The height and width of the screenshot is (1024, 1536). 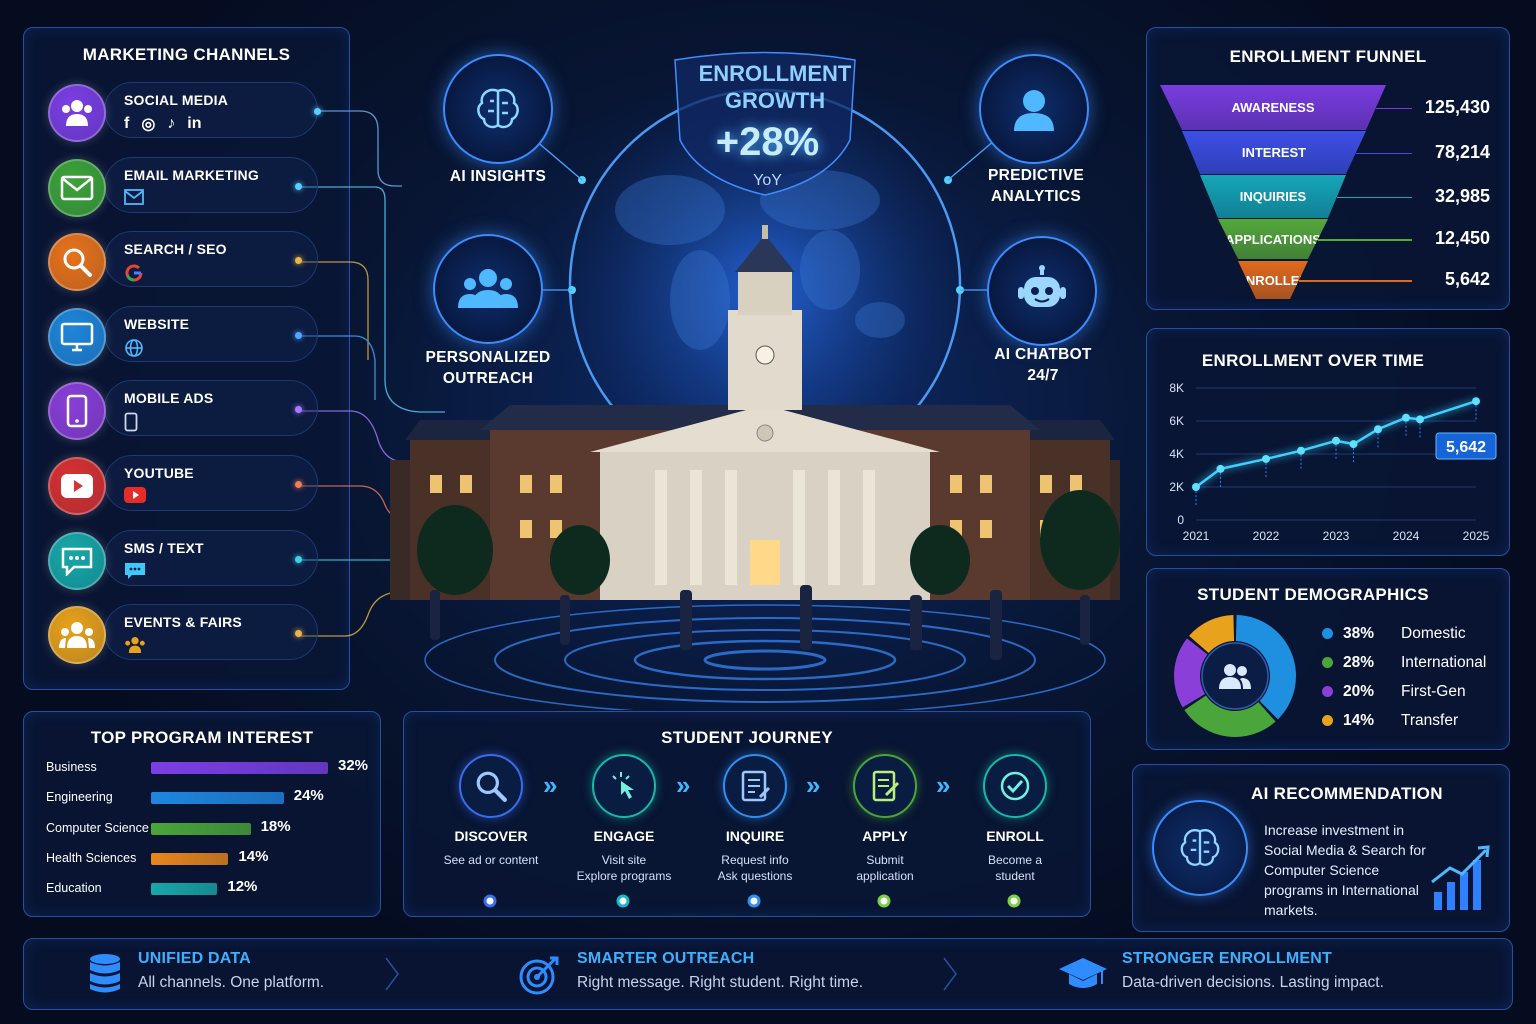 What do you see at coordinates (77, 560) in the screenshot?
I see `chat-icon` at bounding box center [77, 560].